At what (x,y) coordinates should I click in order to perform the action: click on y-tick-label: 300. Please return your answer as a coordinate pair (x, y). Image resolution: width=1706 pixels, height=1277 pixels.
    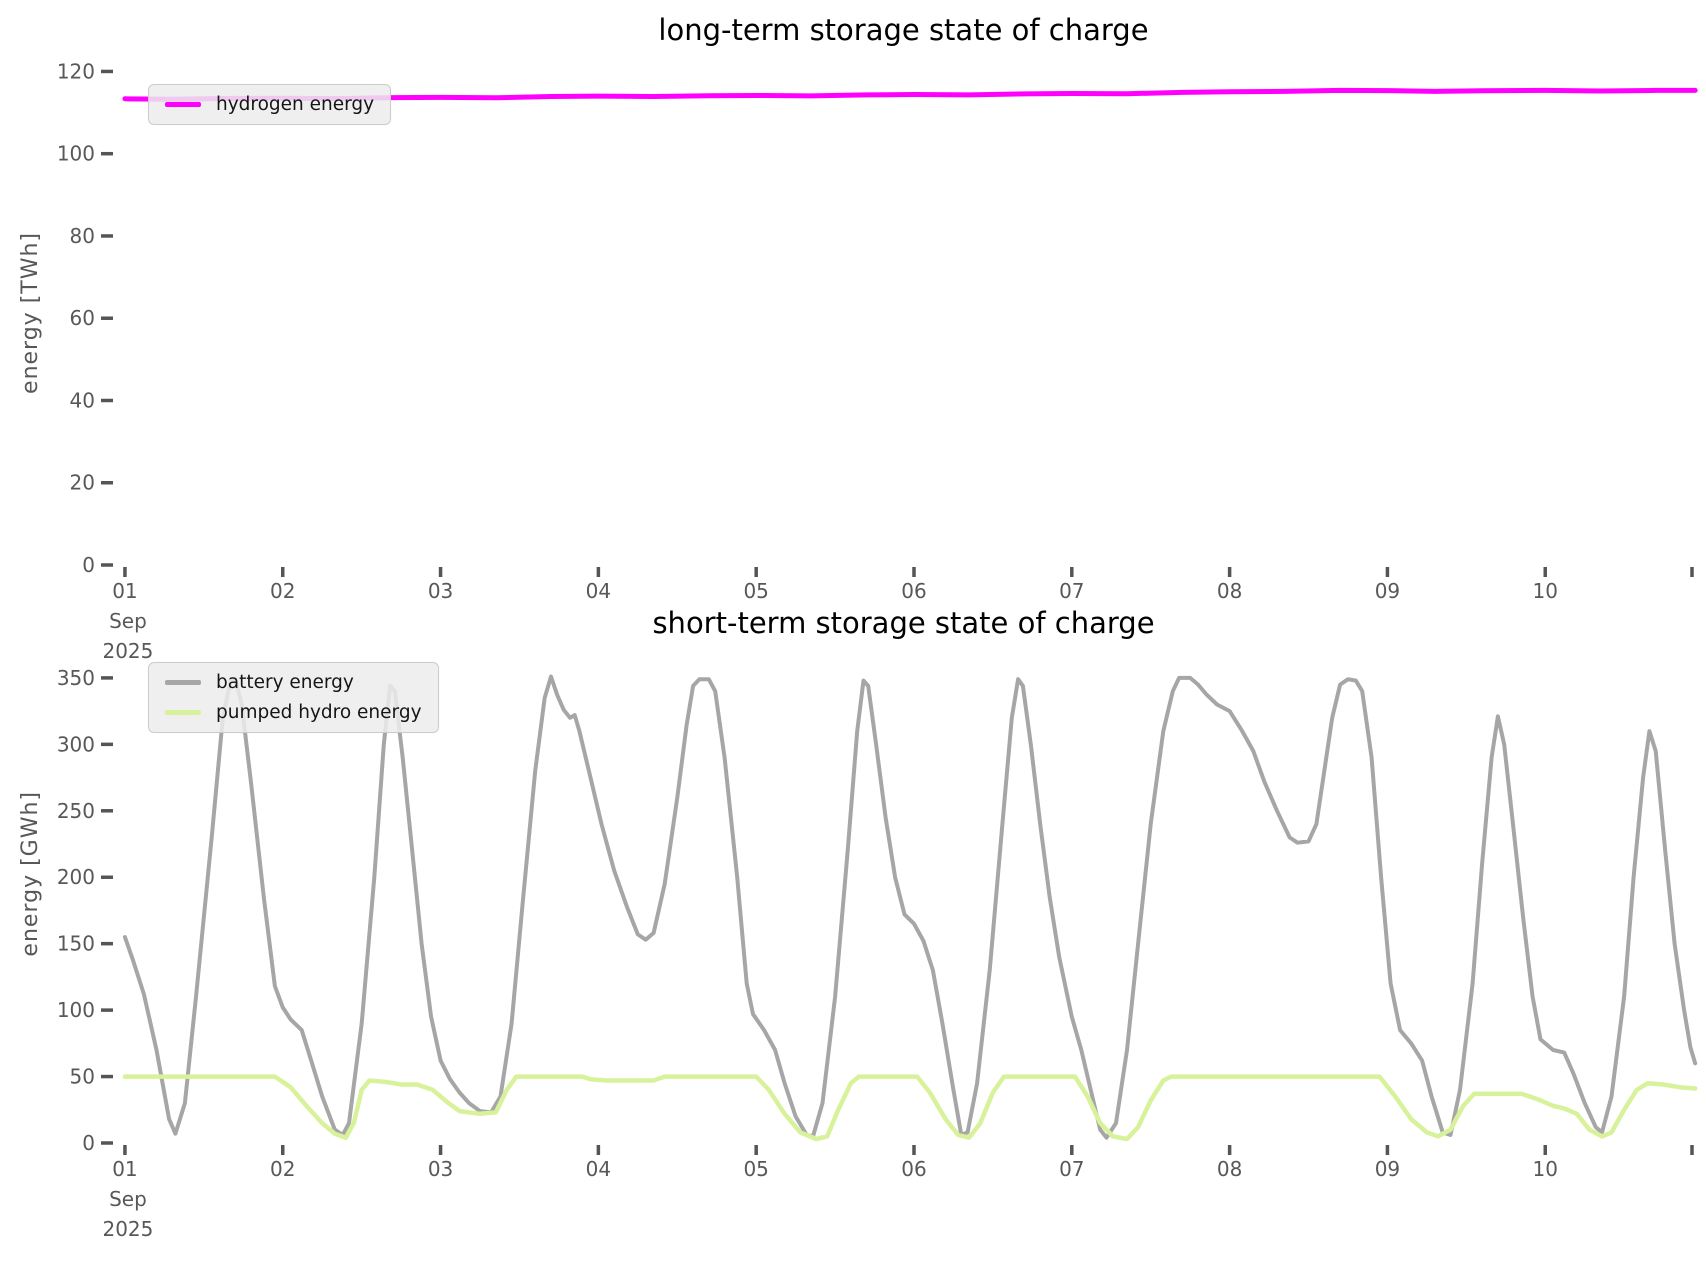
    Looking at the image, I should click on (76, 744).